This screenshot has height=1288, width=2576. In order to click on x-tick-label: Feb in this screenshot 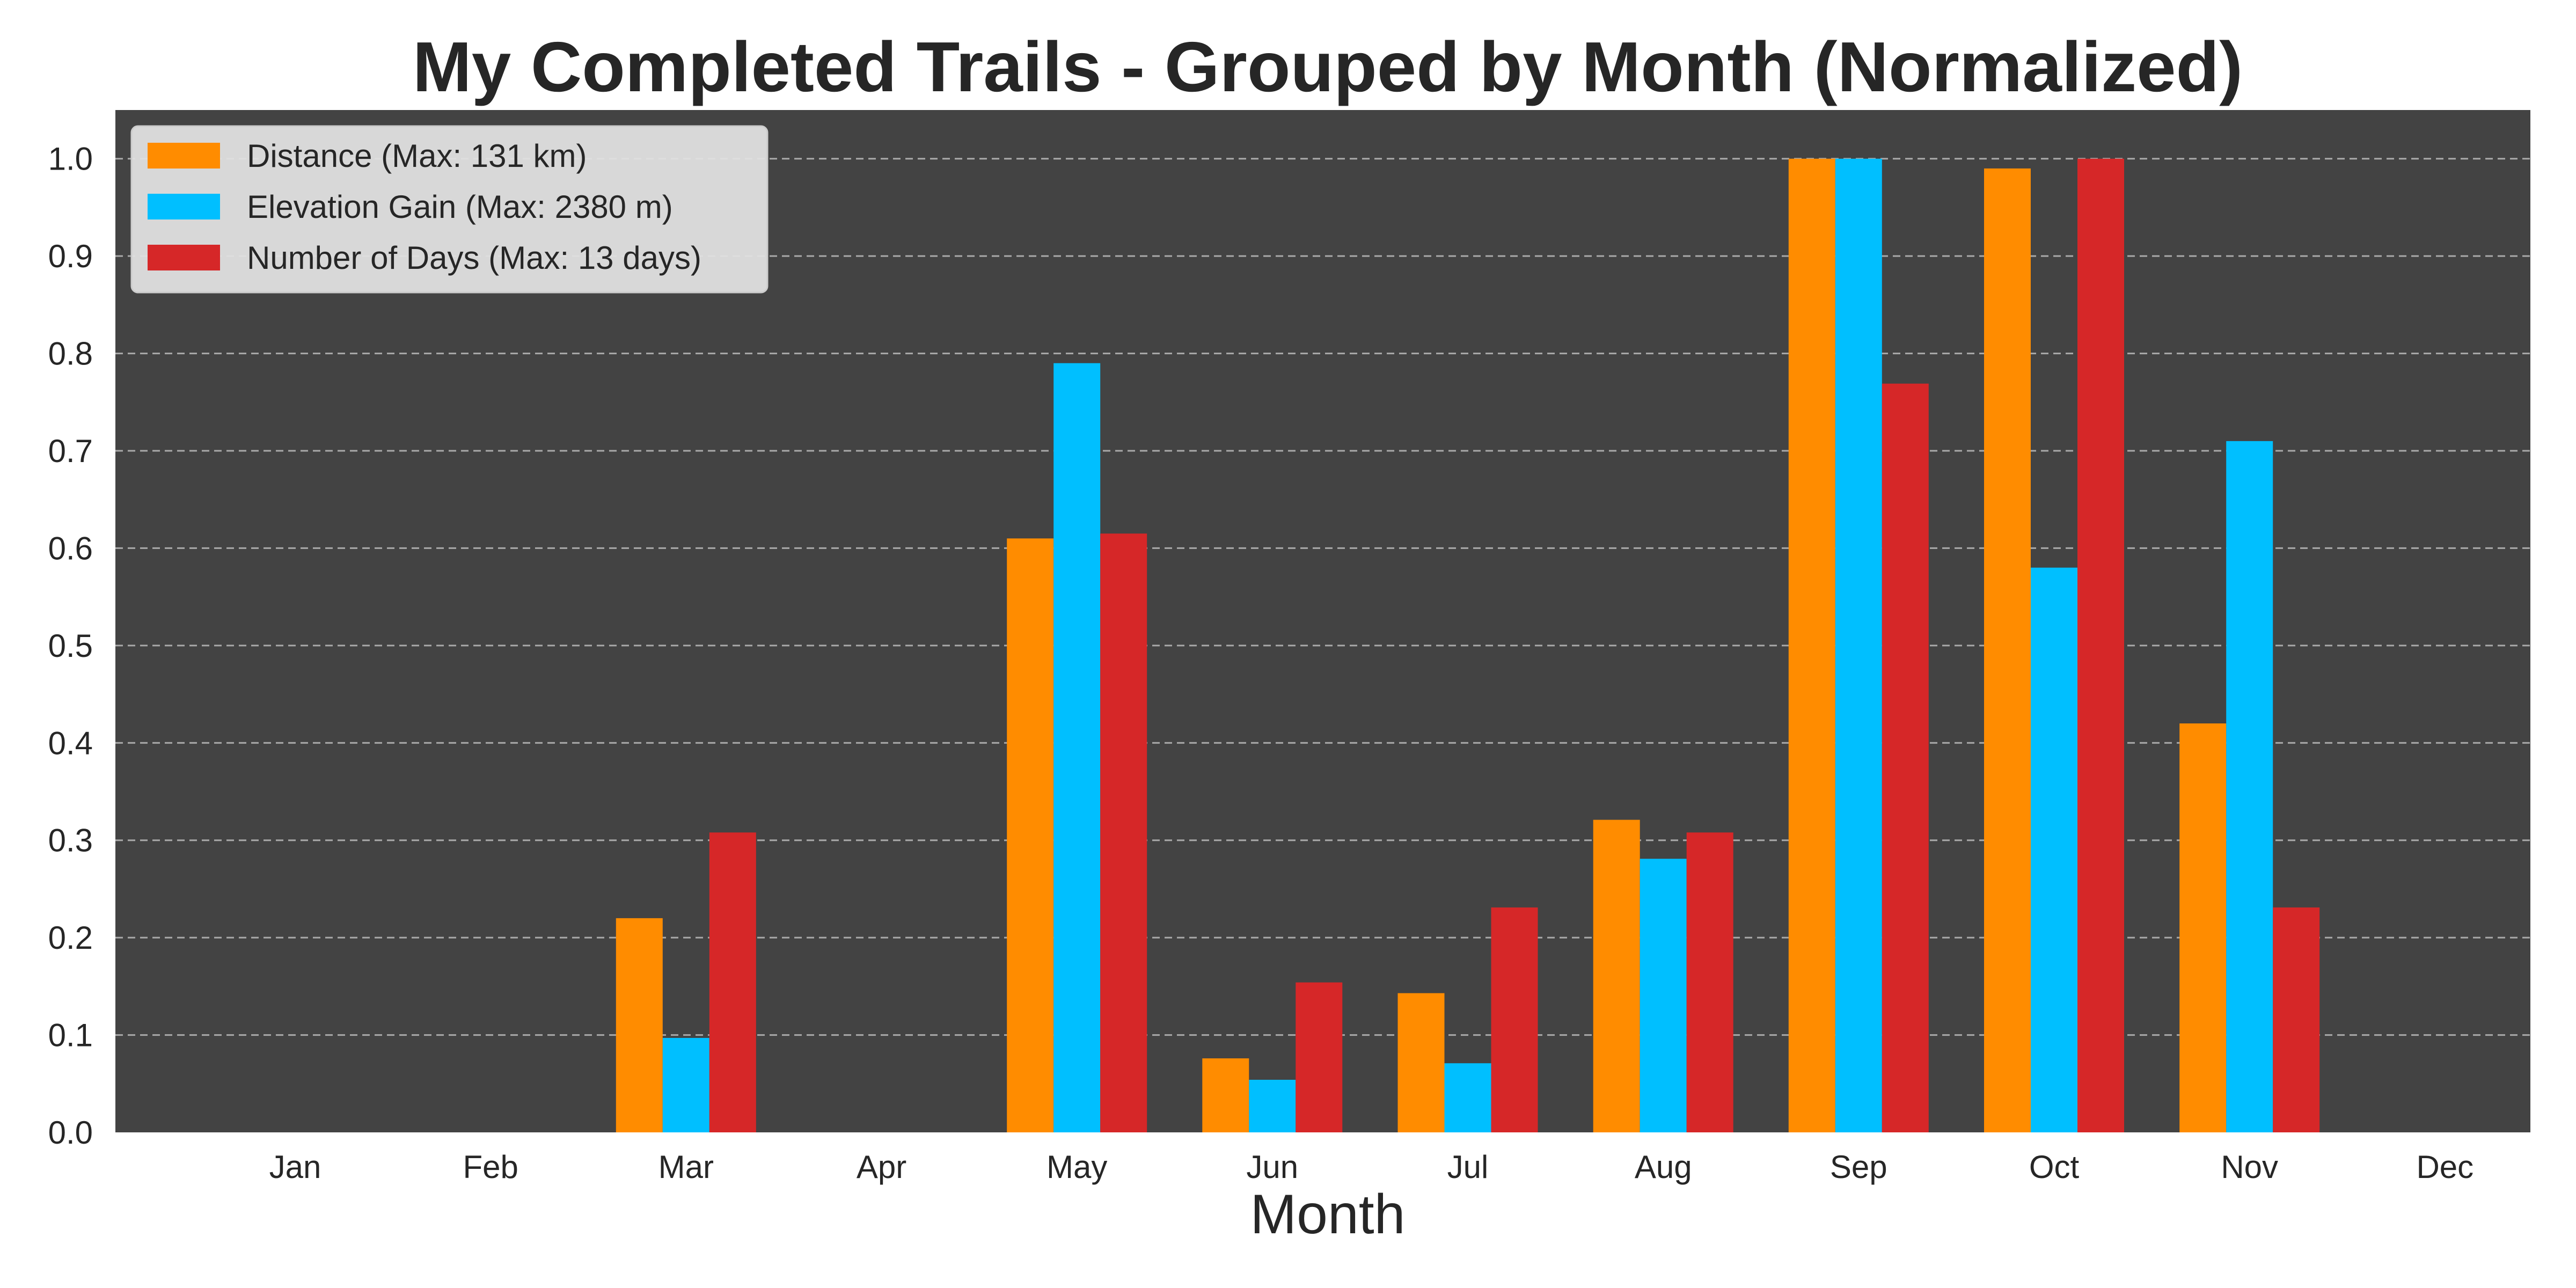, I will do `click(490, 1167)`.